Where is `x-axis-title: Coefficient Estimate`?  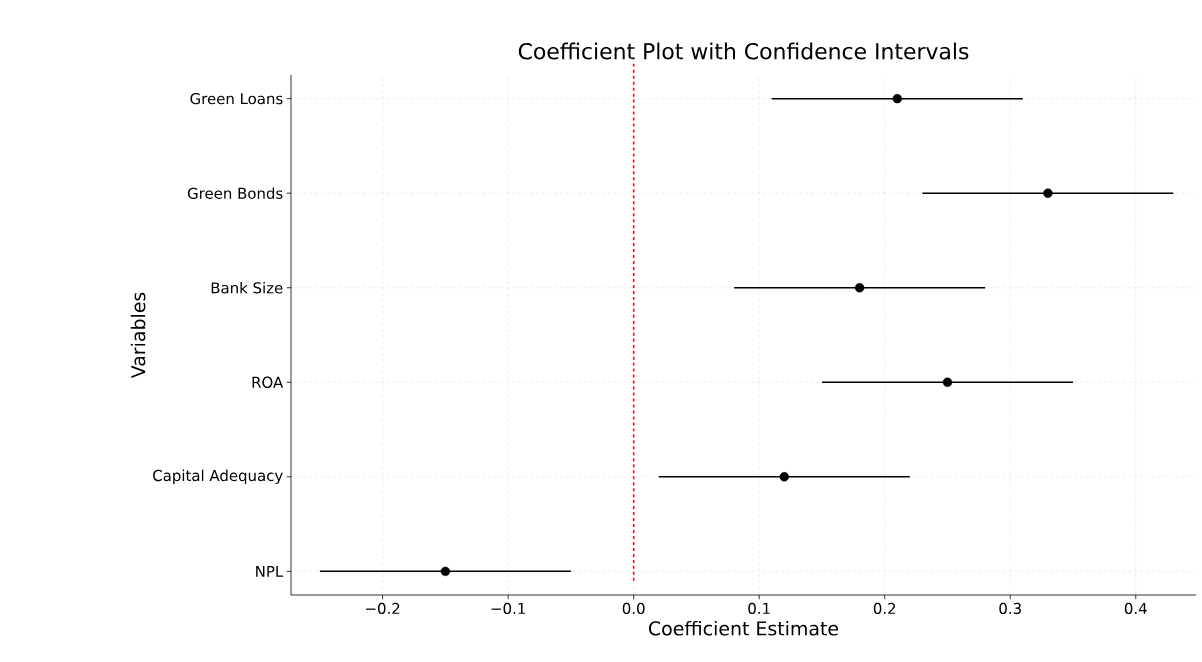 x-axis-title: Coefficient Estimate is located at coordinates (744, 628).